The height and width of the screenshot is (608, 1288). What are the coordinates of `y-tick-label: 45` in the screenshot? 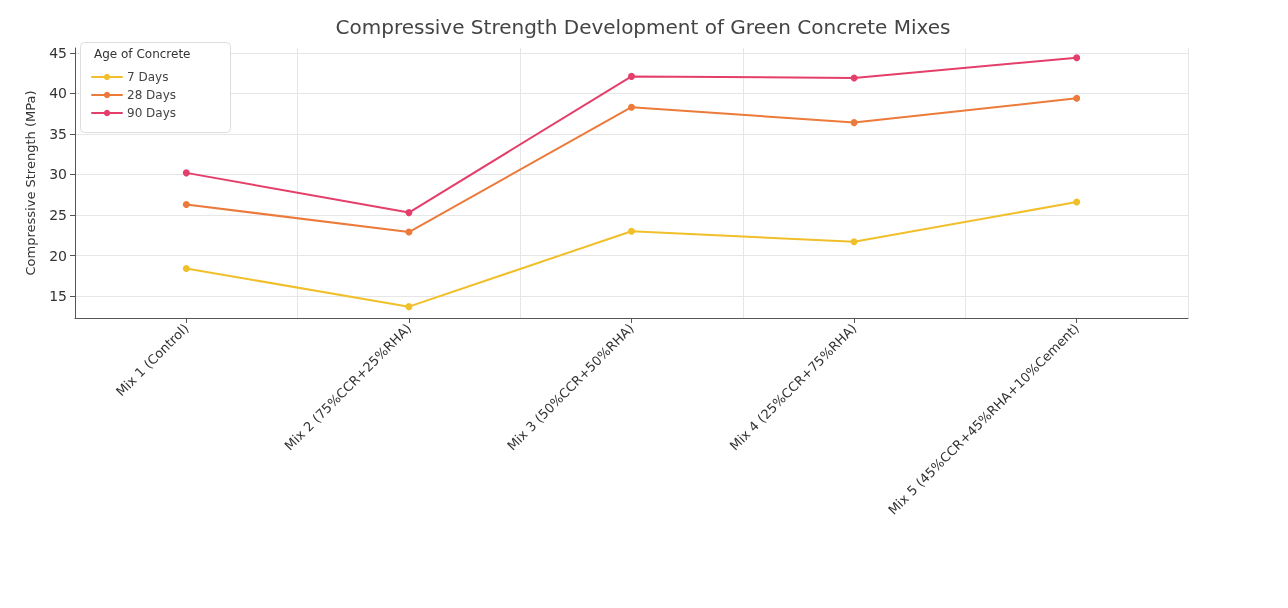 It's located at (58, 52).